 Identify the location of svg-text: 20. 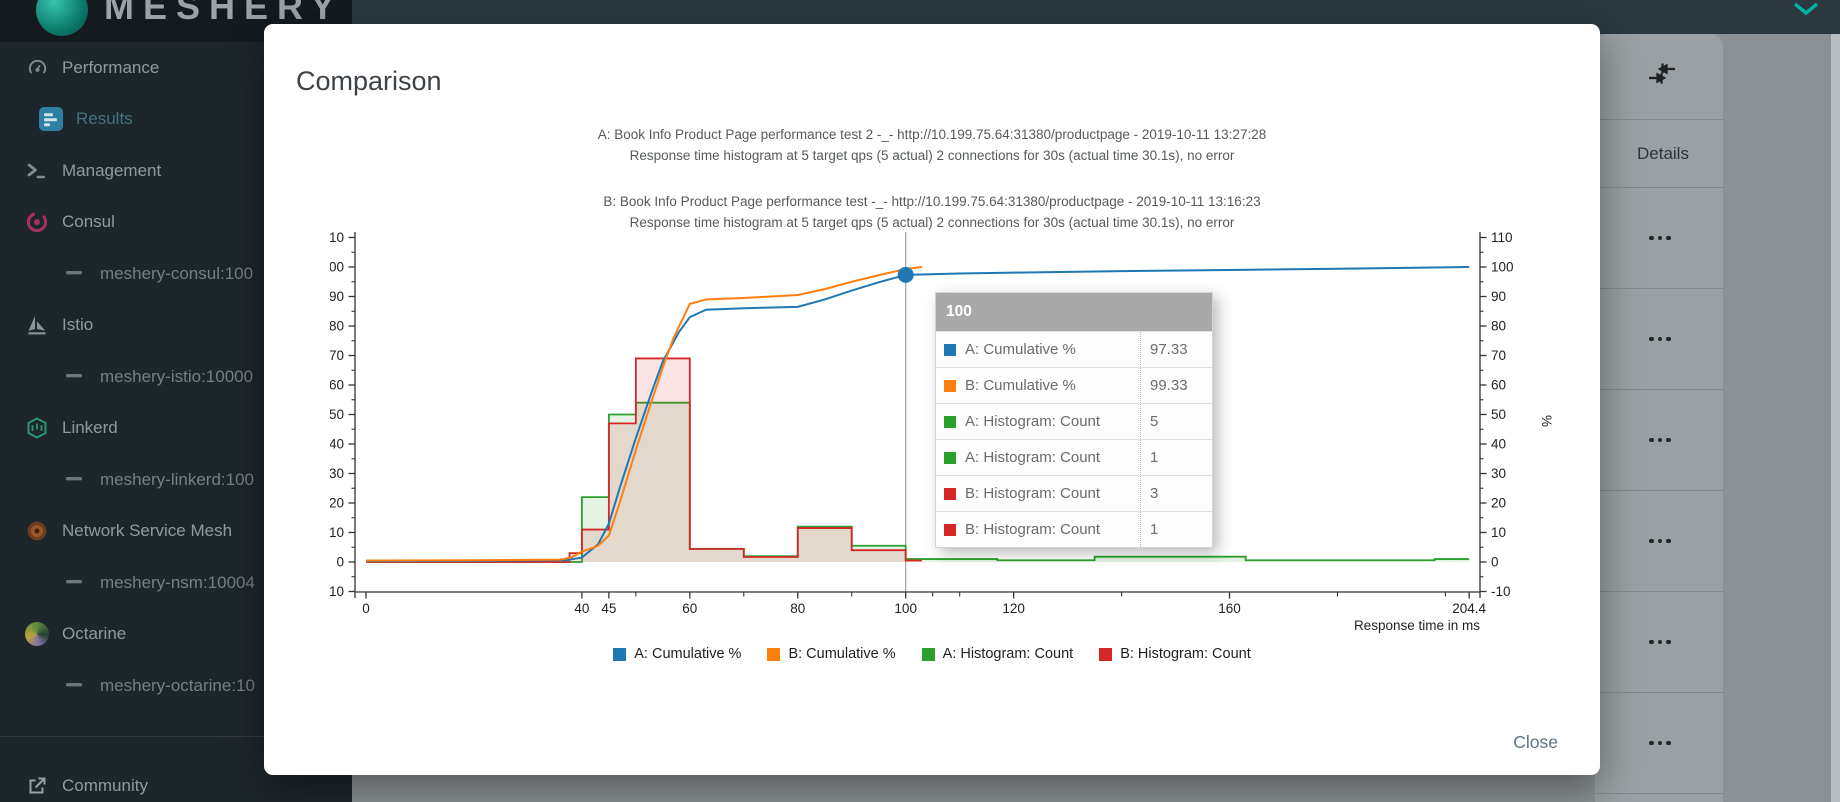
(1498, 503).